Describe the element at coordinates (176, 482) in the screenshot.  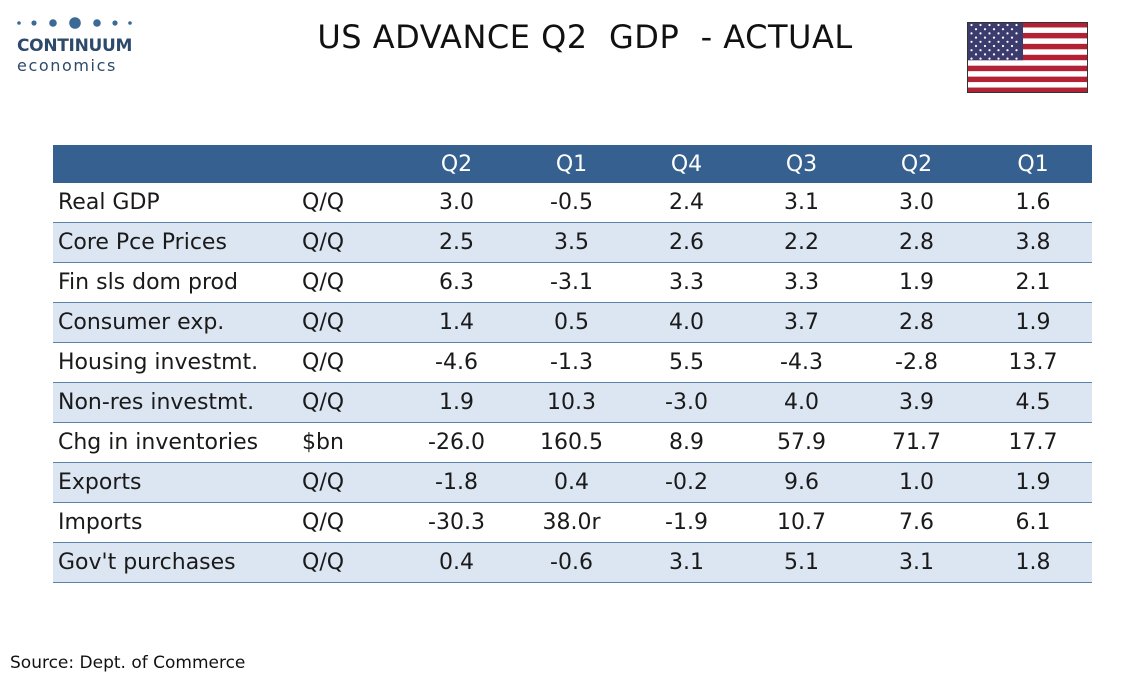
I see `row-label: Exports` at that location.